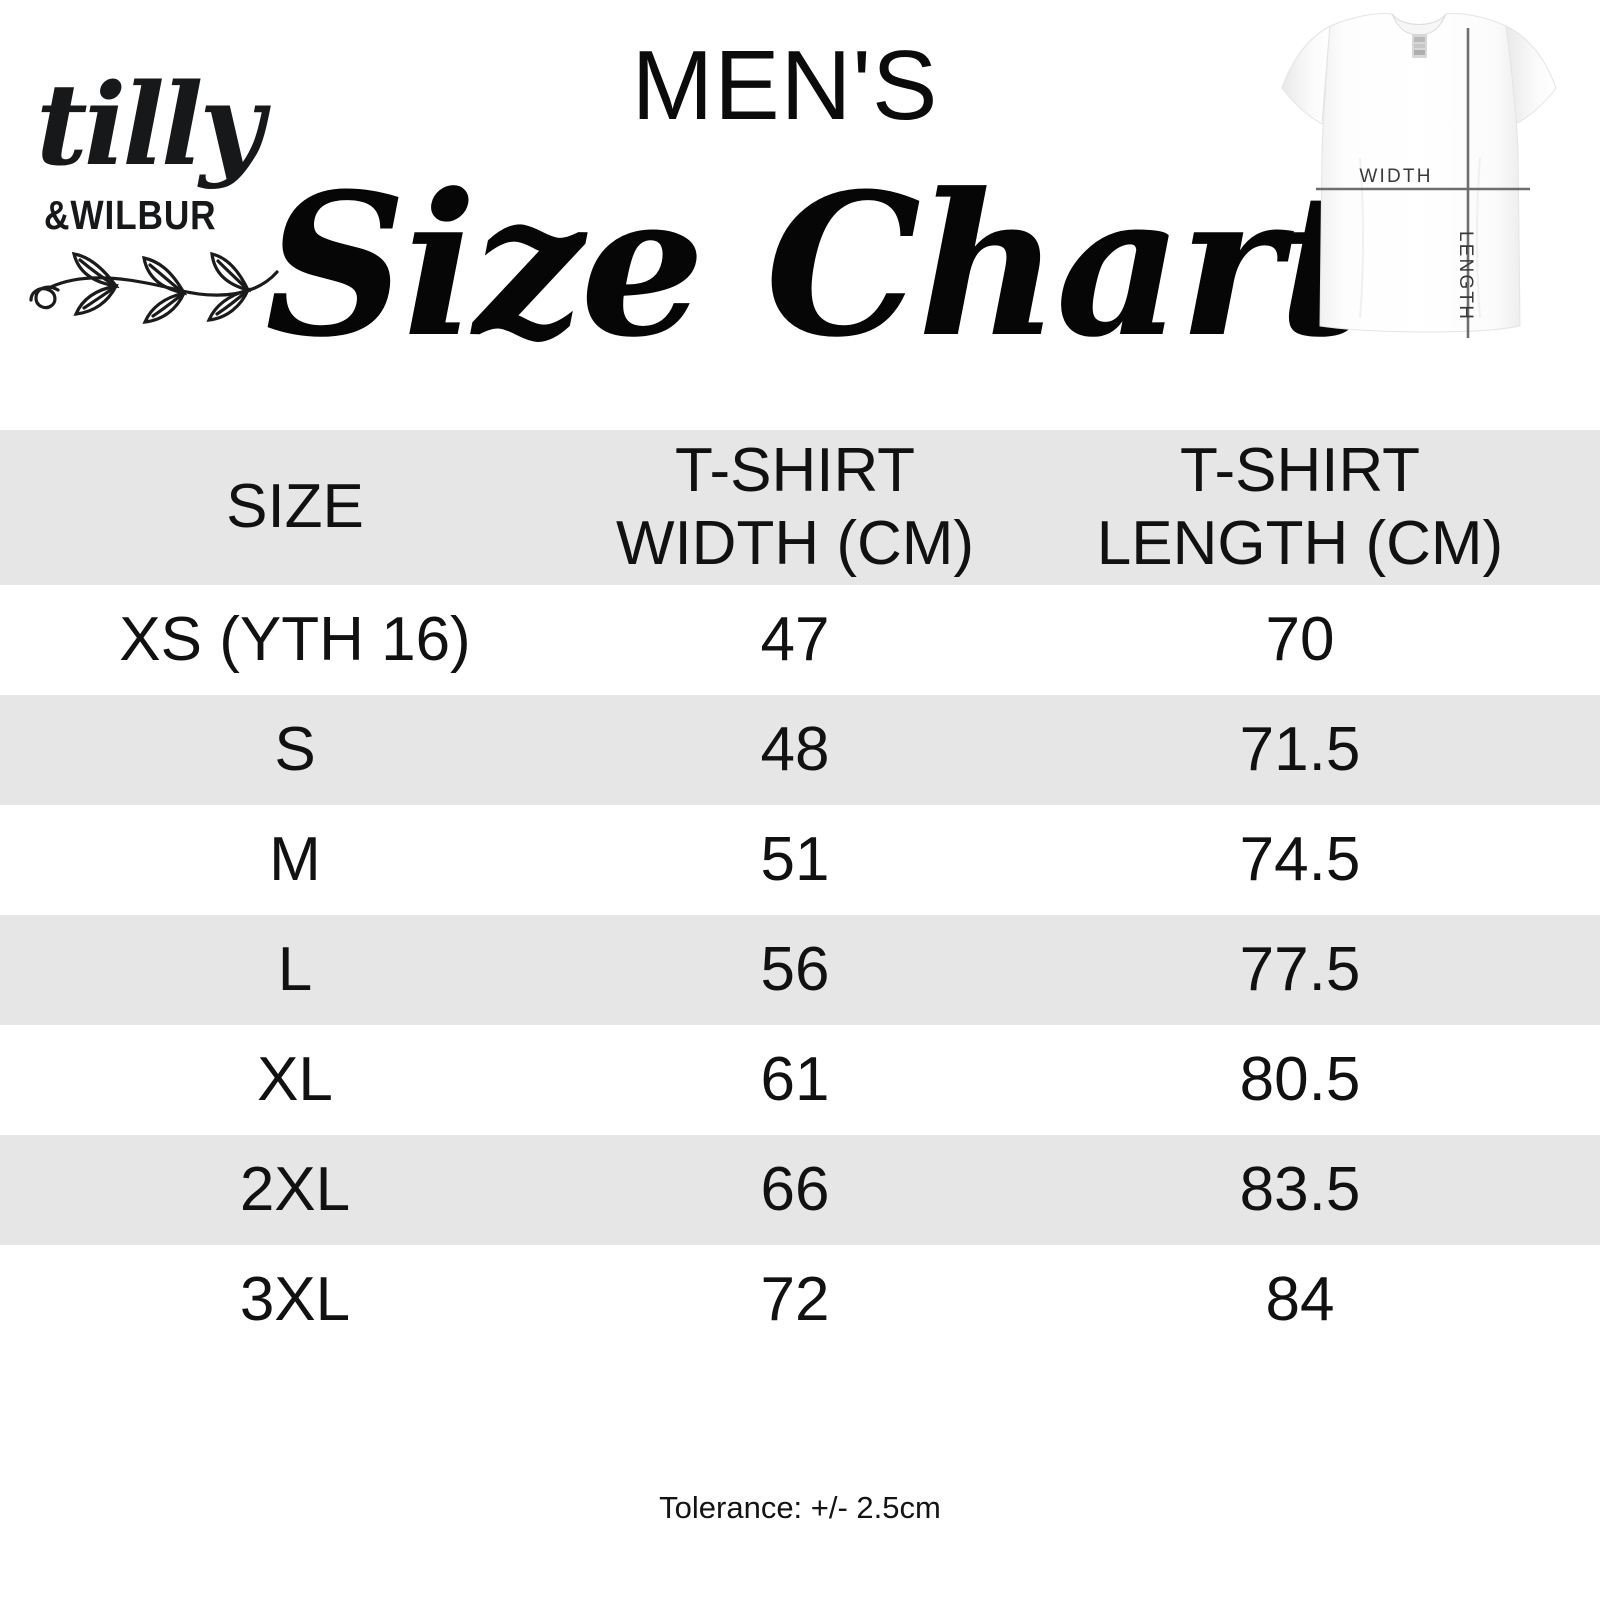  I want to click on table-row: XL 61 80.5, so click(800, 1080).